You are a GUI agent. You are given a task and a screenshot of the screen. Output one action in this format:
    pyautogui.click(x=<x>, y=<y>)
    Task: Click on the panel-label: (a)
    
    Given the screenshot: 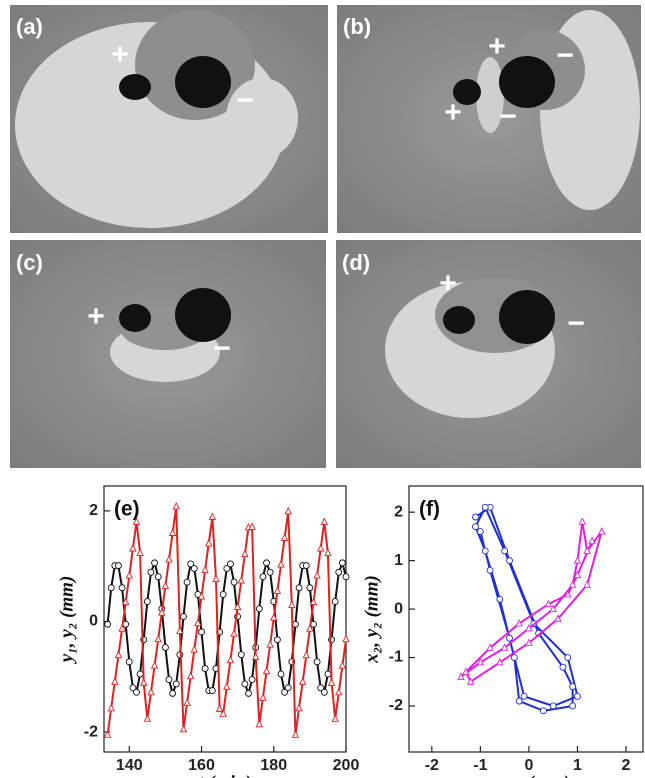 What is the action you would take?
    pyautogui.click(x=29, y=26)
    